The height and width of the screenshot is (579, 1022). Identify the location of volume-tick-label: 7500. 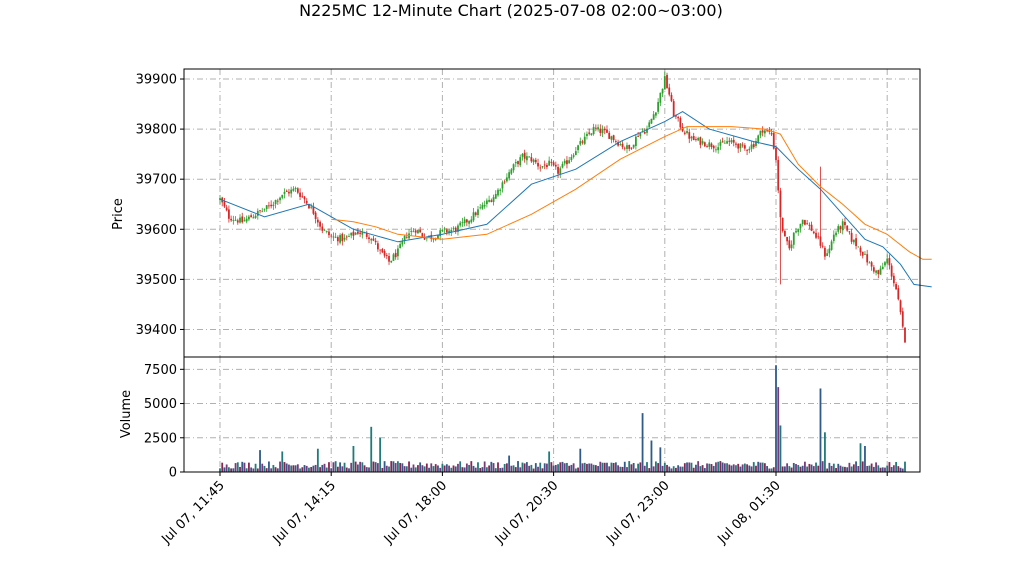
(160, 370).